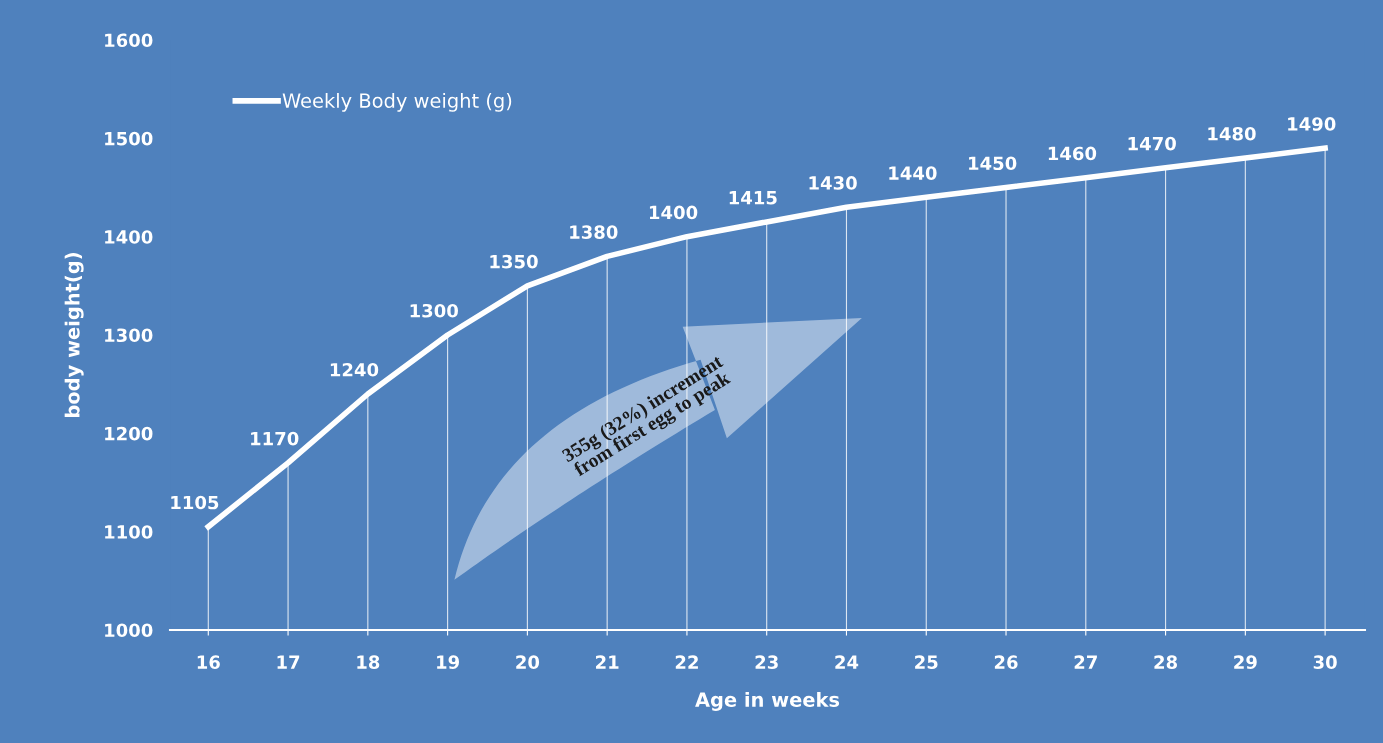 This screenshot has height=743, width=1383. I want to click on y-tick-label: 1200, so click(129, 433).